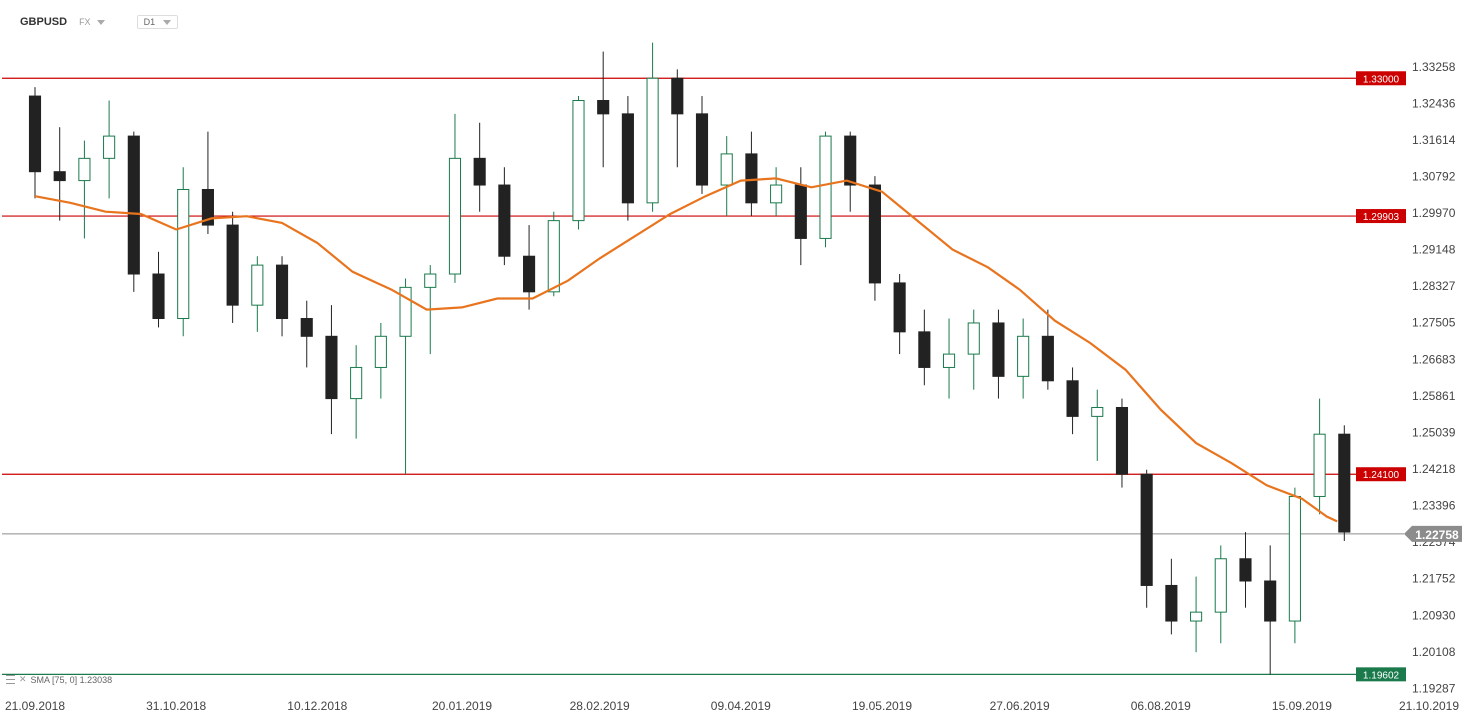 This screenshot has width=1473, height=723. What do you see at coordinates (462, 706) in the screenshot?
I see `x-tick-label: 20.01.2019` at bounding box center [462, 706].